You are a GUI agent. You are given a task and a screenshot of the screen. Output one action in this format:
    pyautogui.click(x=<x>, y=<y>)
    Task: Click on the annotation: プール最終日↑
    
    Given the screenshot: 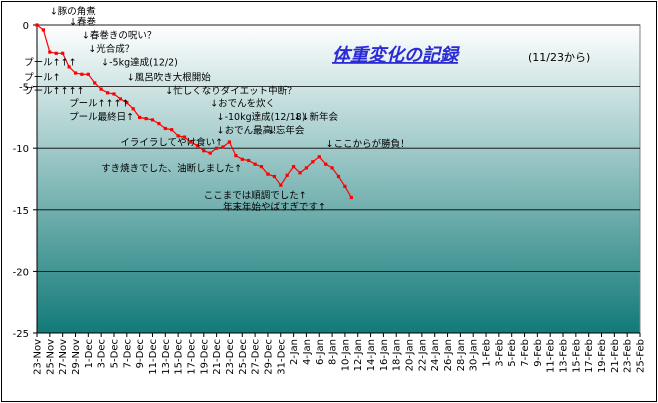 What is the action you would take?
    pyautogui.click(x=101, y=117)
    